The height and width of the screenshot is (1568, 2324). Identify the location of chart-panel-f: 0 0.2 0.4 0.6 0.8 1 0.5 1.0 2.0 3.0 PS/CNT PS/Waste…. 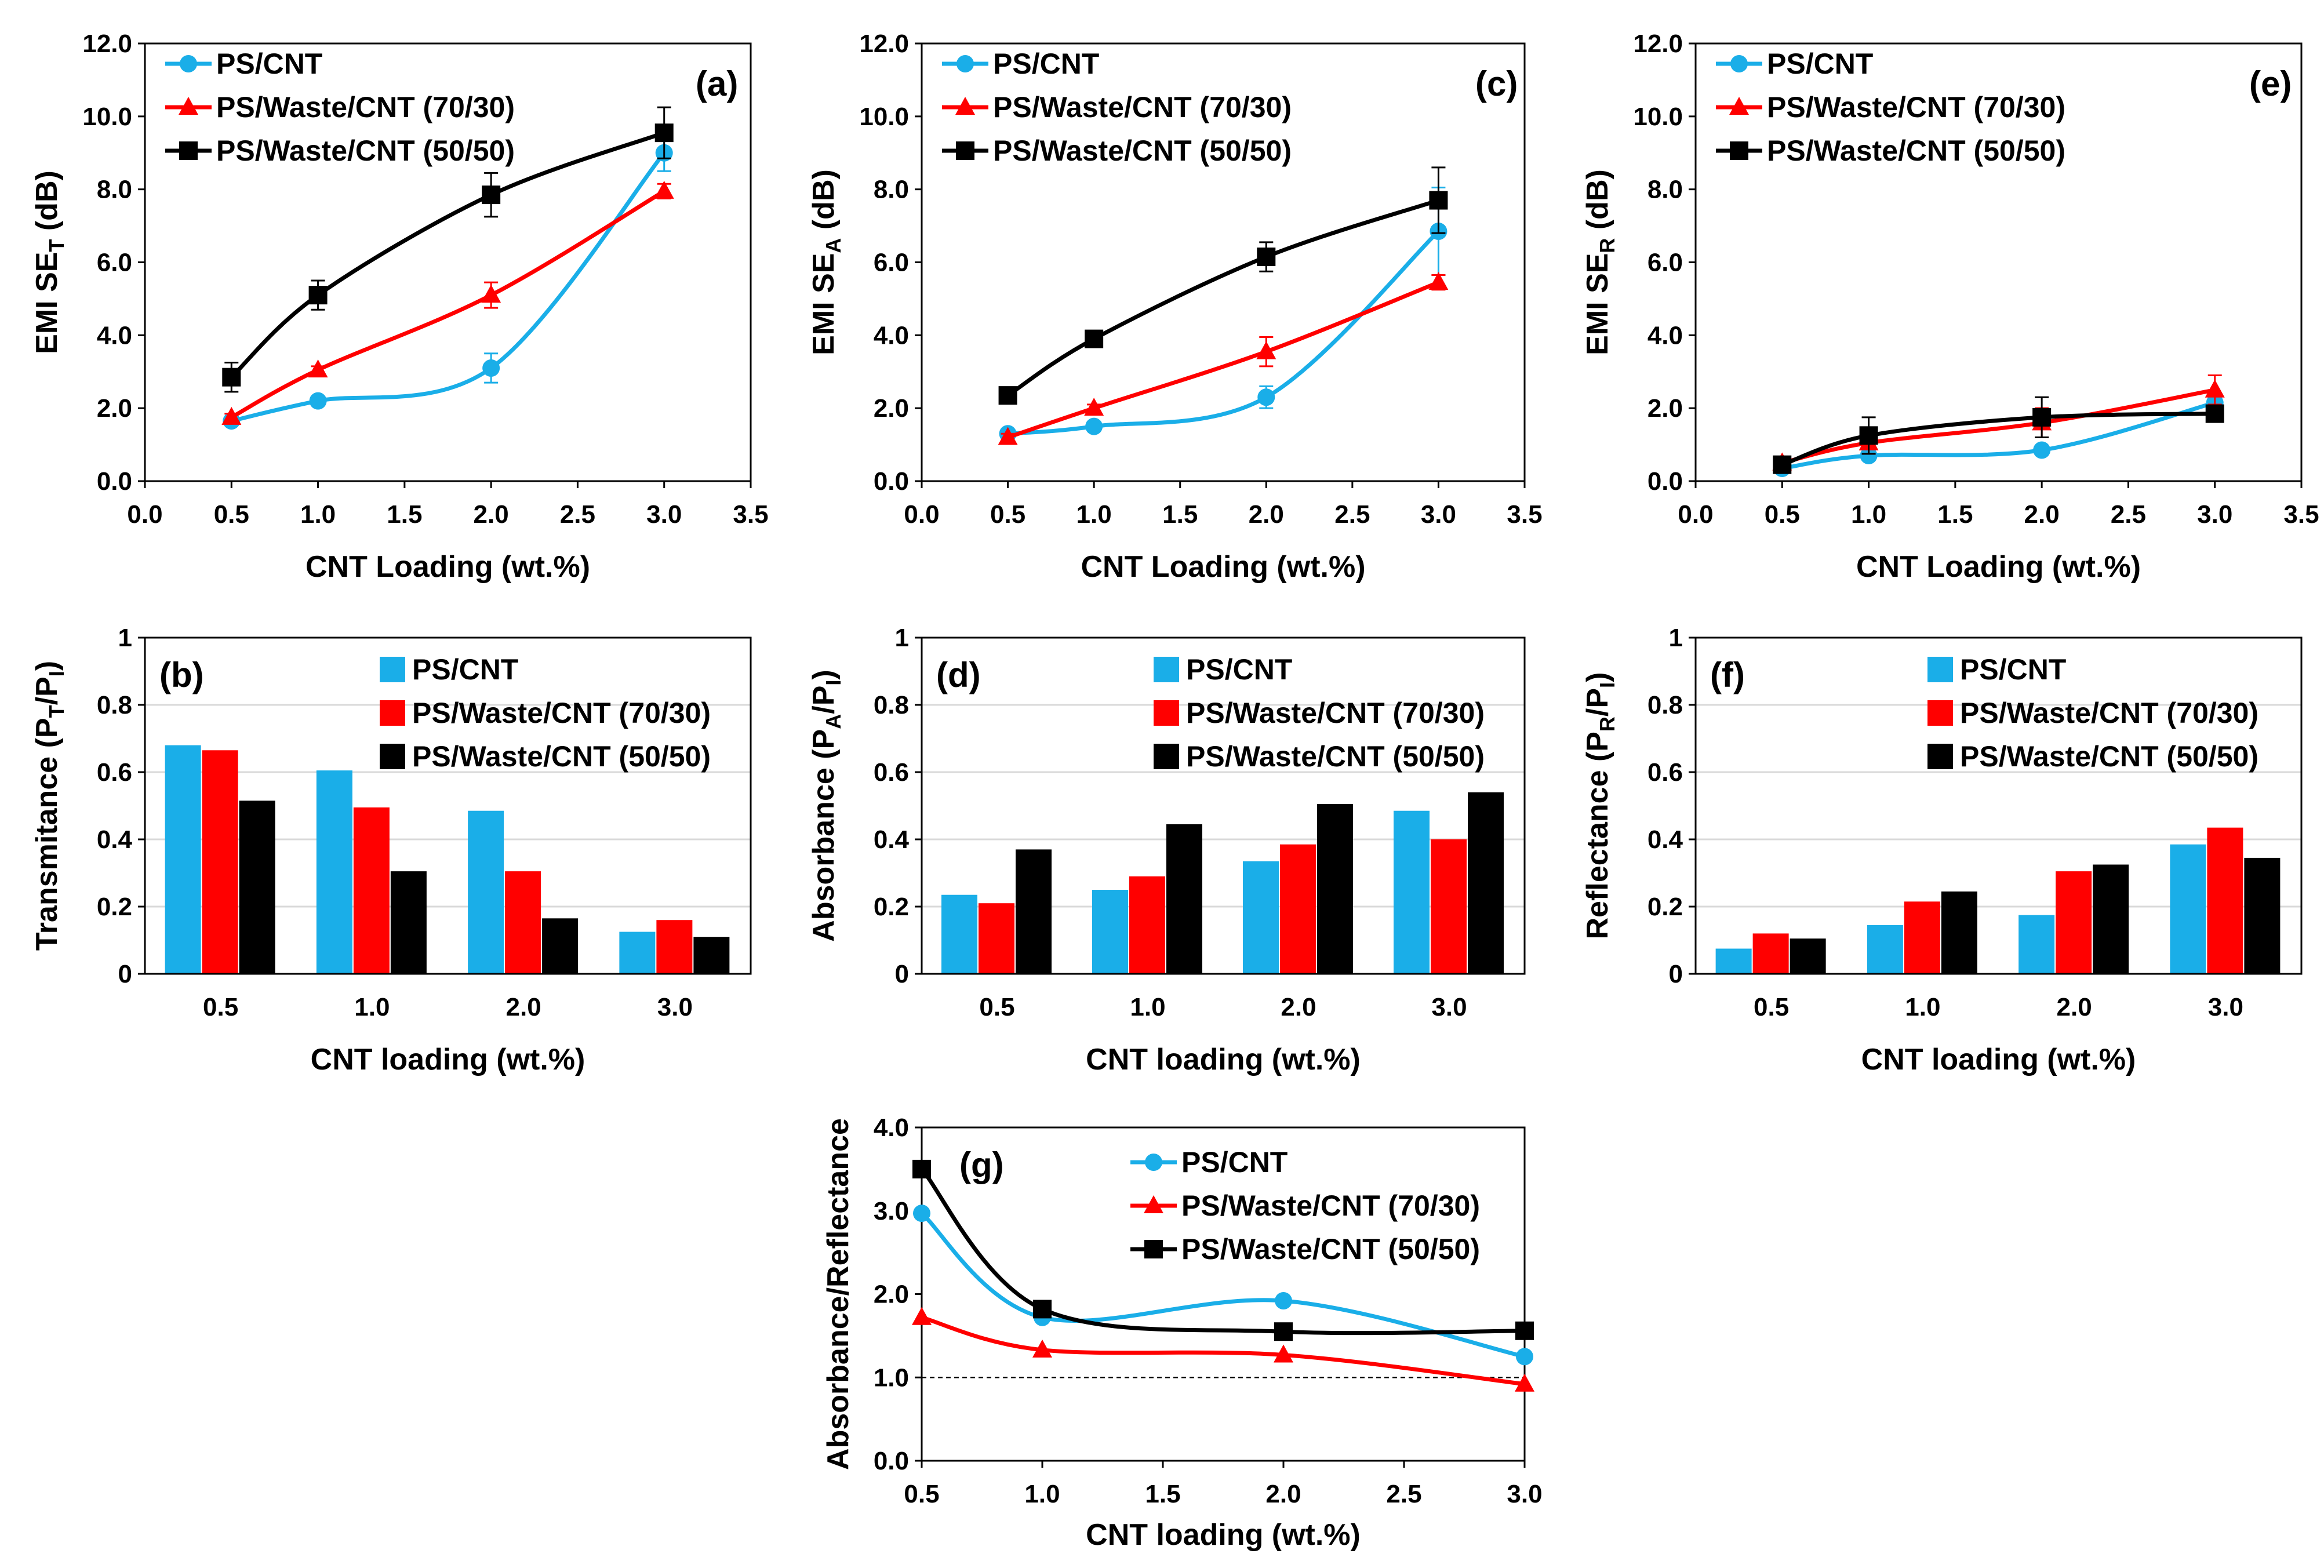
(1942, 850).